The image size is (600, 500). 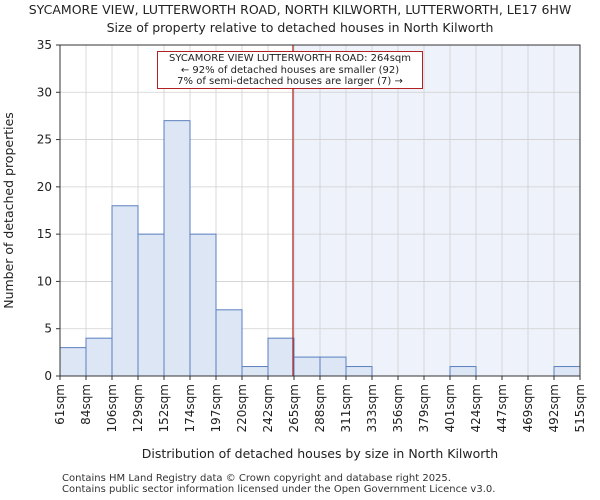 What do you see at coordinates (44, 92) in the screenshot?
I see `y-tick-label: 30` at bounding box center [44, 92].